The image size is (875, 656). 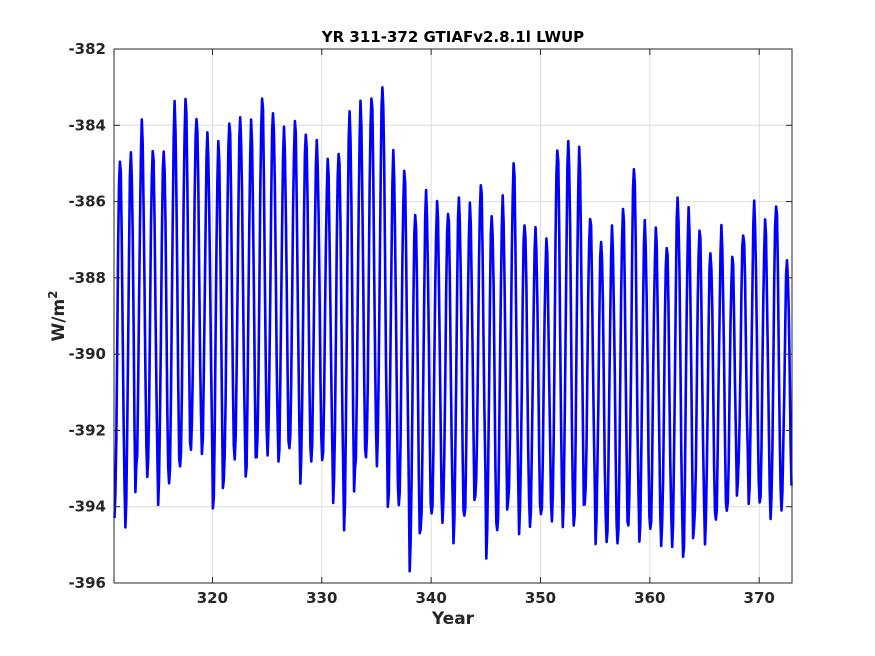 I want to click on x-tick-label: 370, so click(x=759, y=598).